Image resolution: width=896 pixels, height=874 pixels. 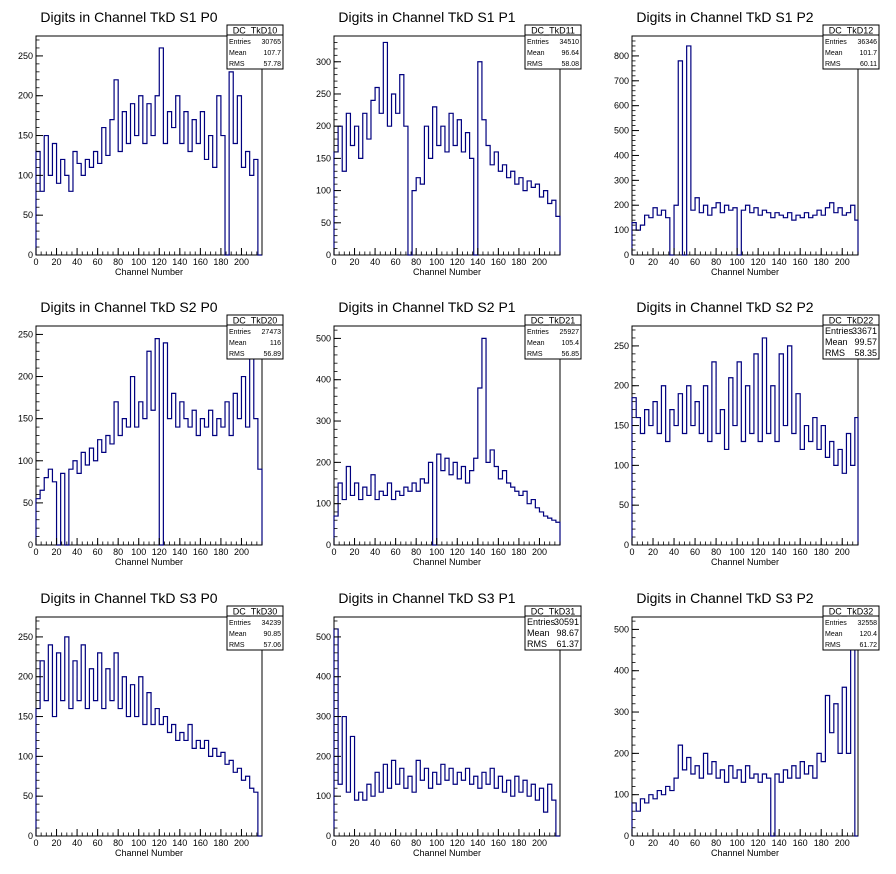 I want to click on stats-name: DC_TkD11, so click(x=553, y=31).